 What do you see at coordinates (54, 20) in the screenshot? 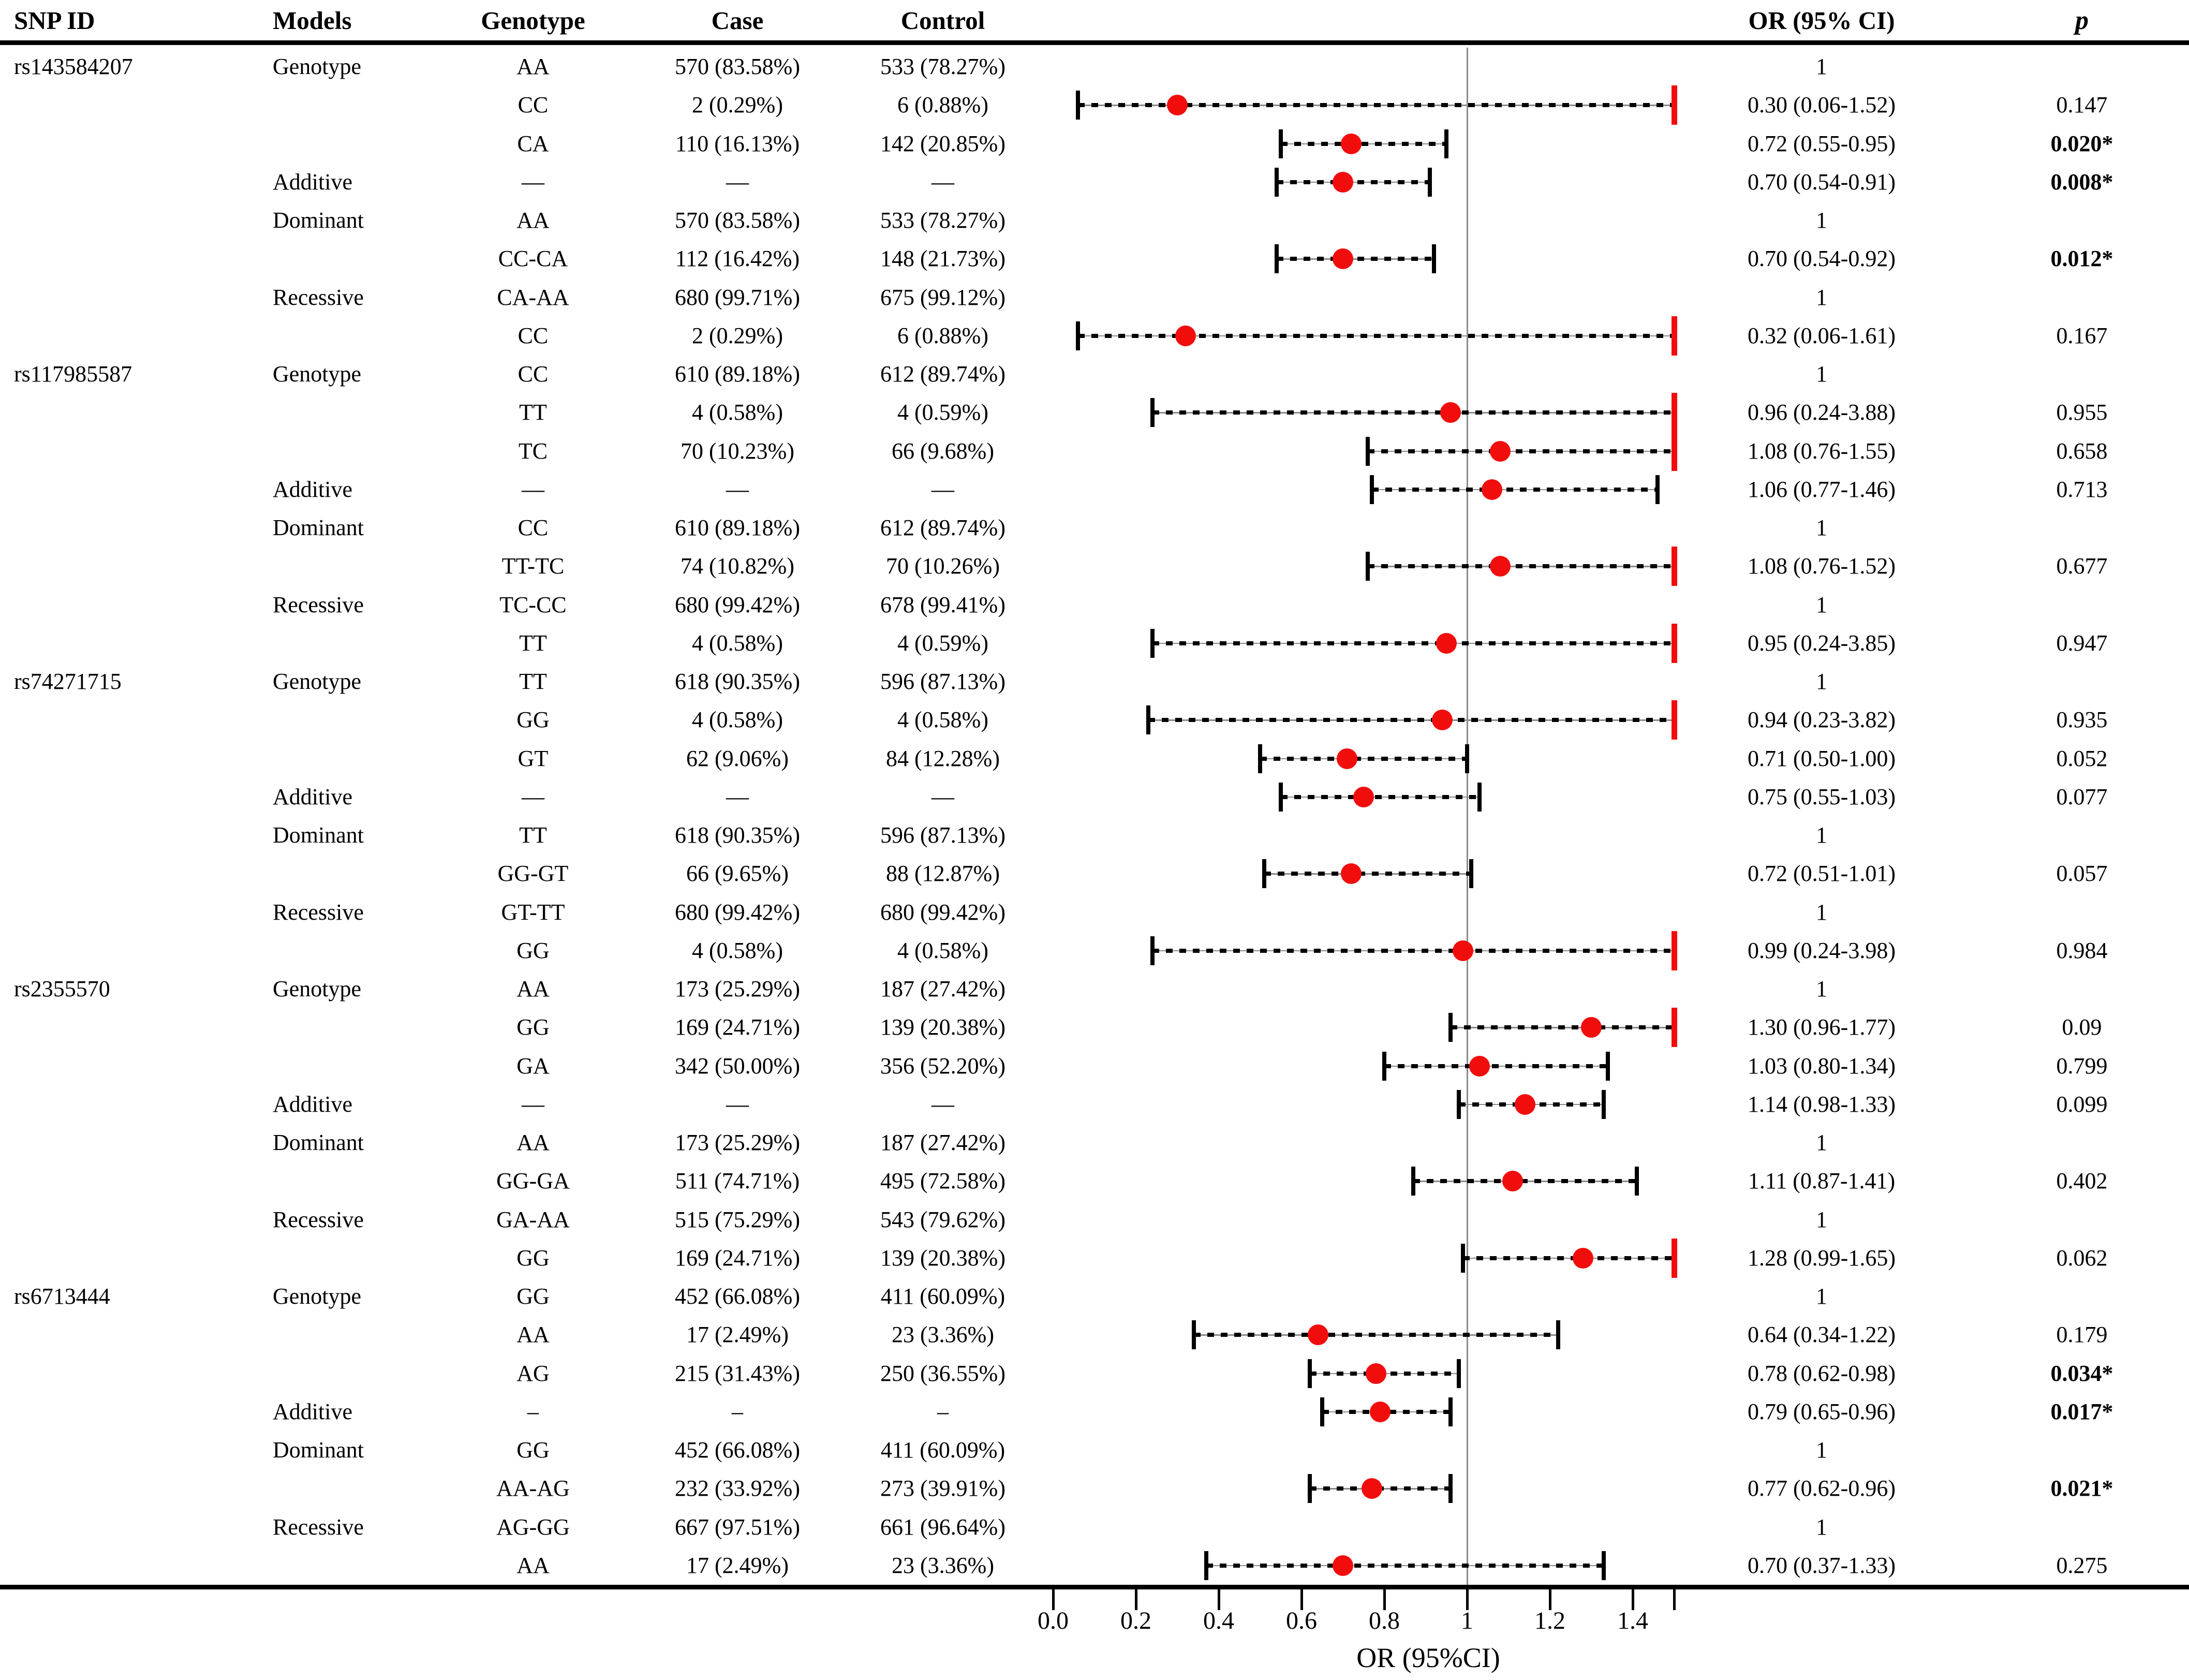
I see `header-snp-id: SNP ID` at bounding box center [54, 20].